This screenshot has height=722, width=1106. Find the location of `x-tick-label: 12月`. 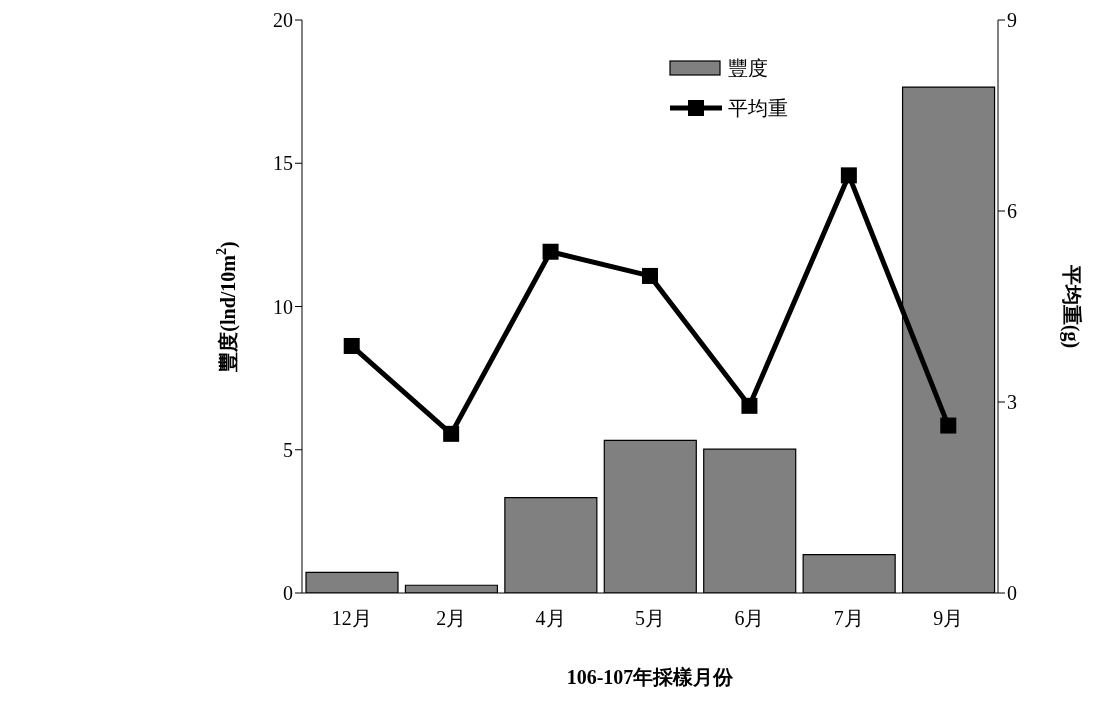

x-tick-label: 12月 is located at coordinates (351, 618).